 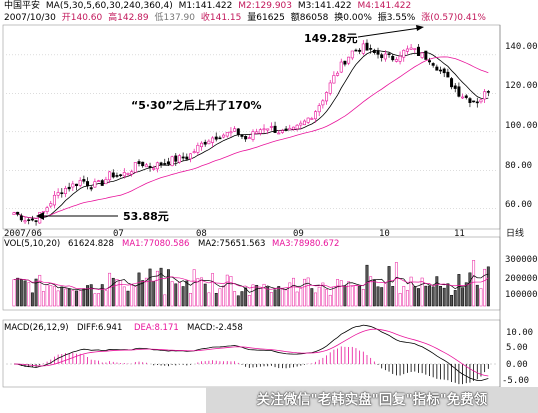 What do you see at coordinates (515, 233) in the screenshot?
I see `timeframe-label: 日线` at bounding box center [515, 233].